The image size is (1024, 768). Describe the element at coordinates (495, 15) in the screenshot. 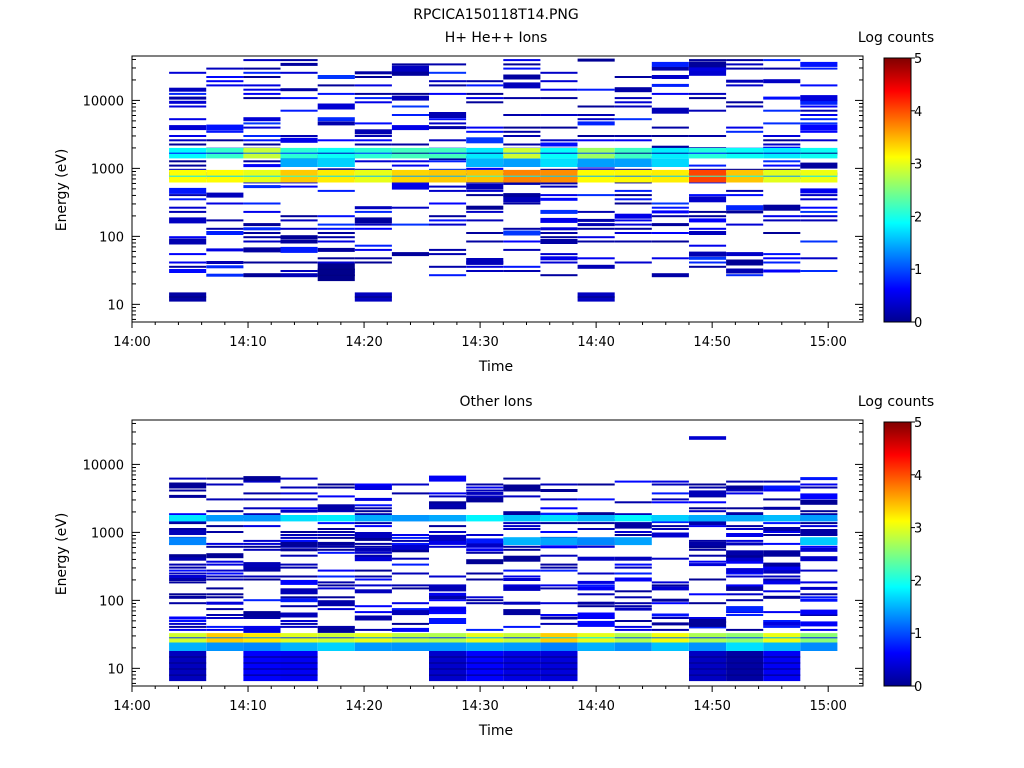

I see `page-title: RPCICA150118T14.PNG` at that location.